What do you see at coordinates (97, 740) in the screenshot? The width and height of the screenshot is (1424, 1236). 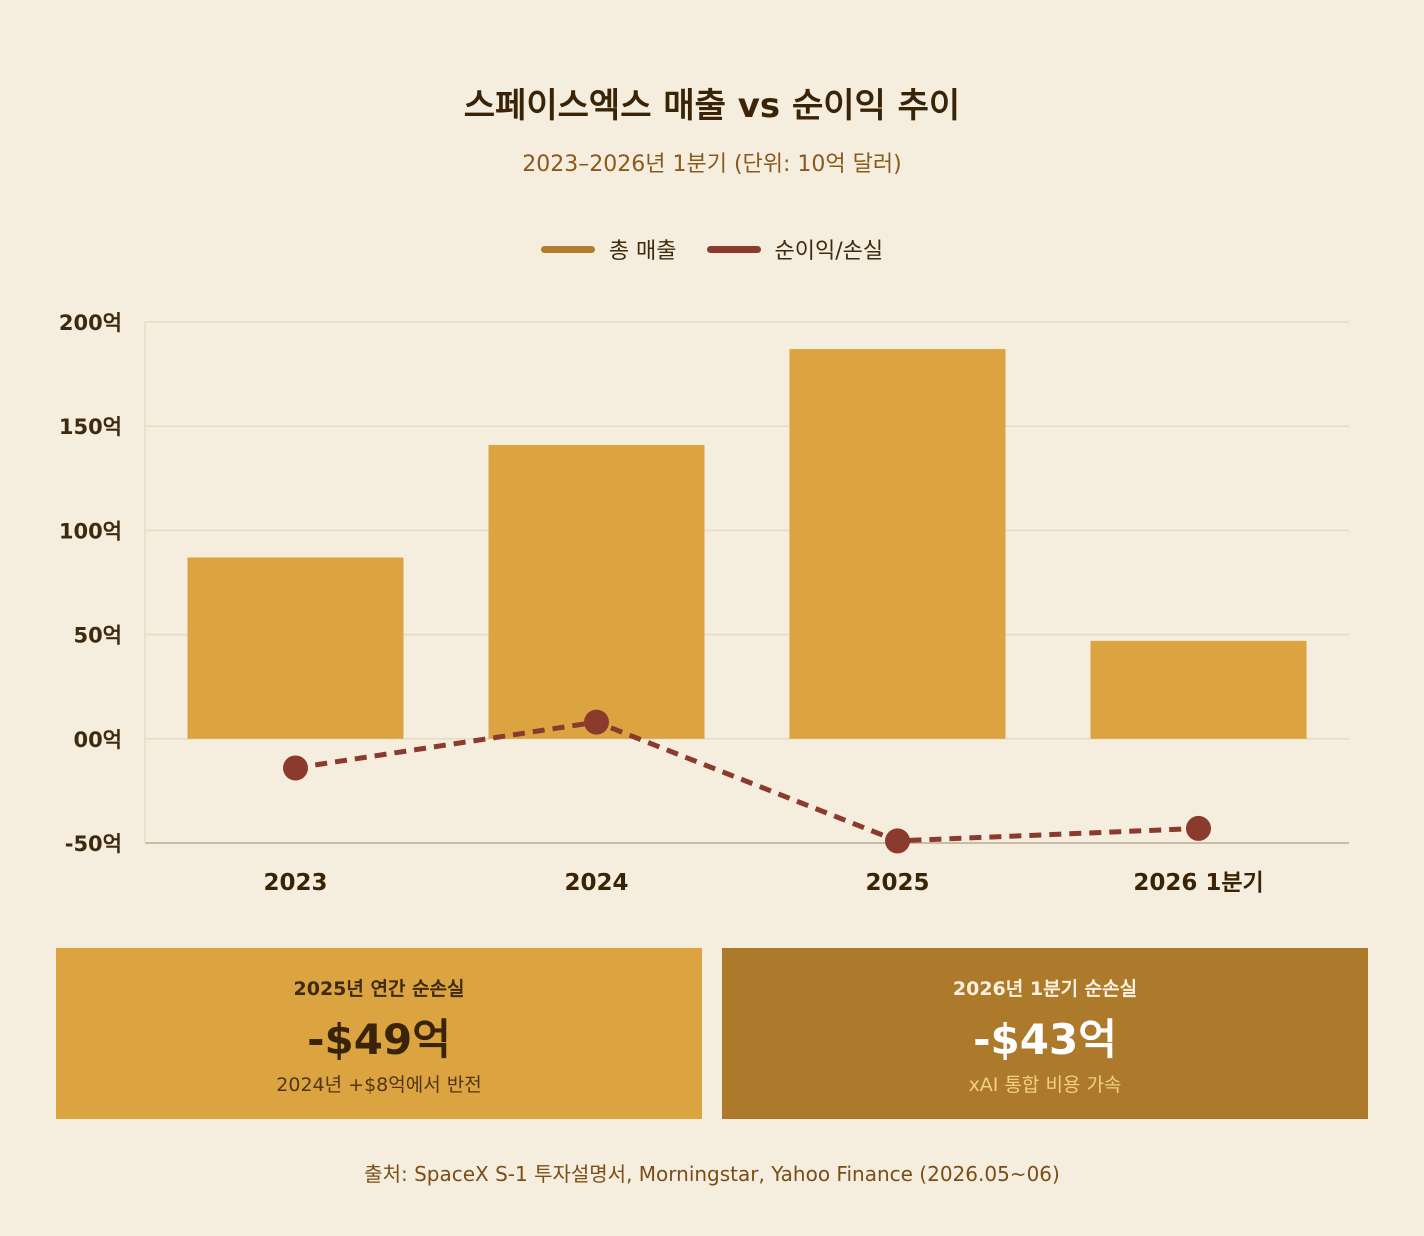 I see `y-tick-label: 00억` at bounding box center [97, 740].